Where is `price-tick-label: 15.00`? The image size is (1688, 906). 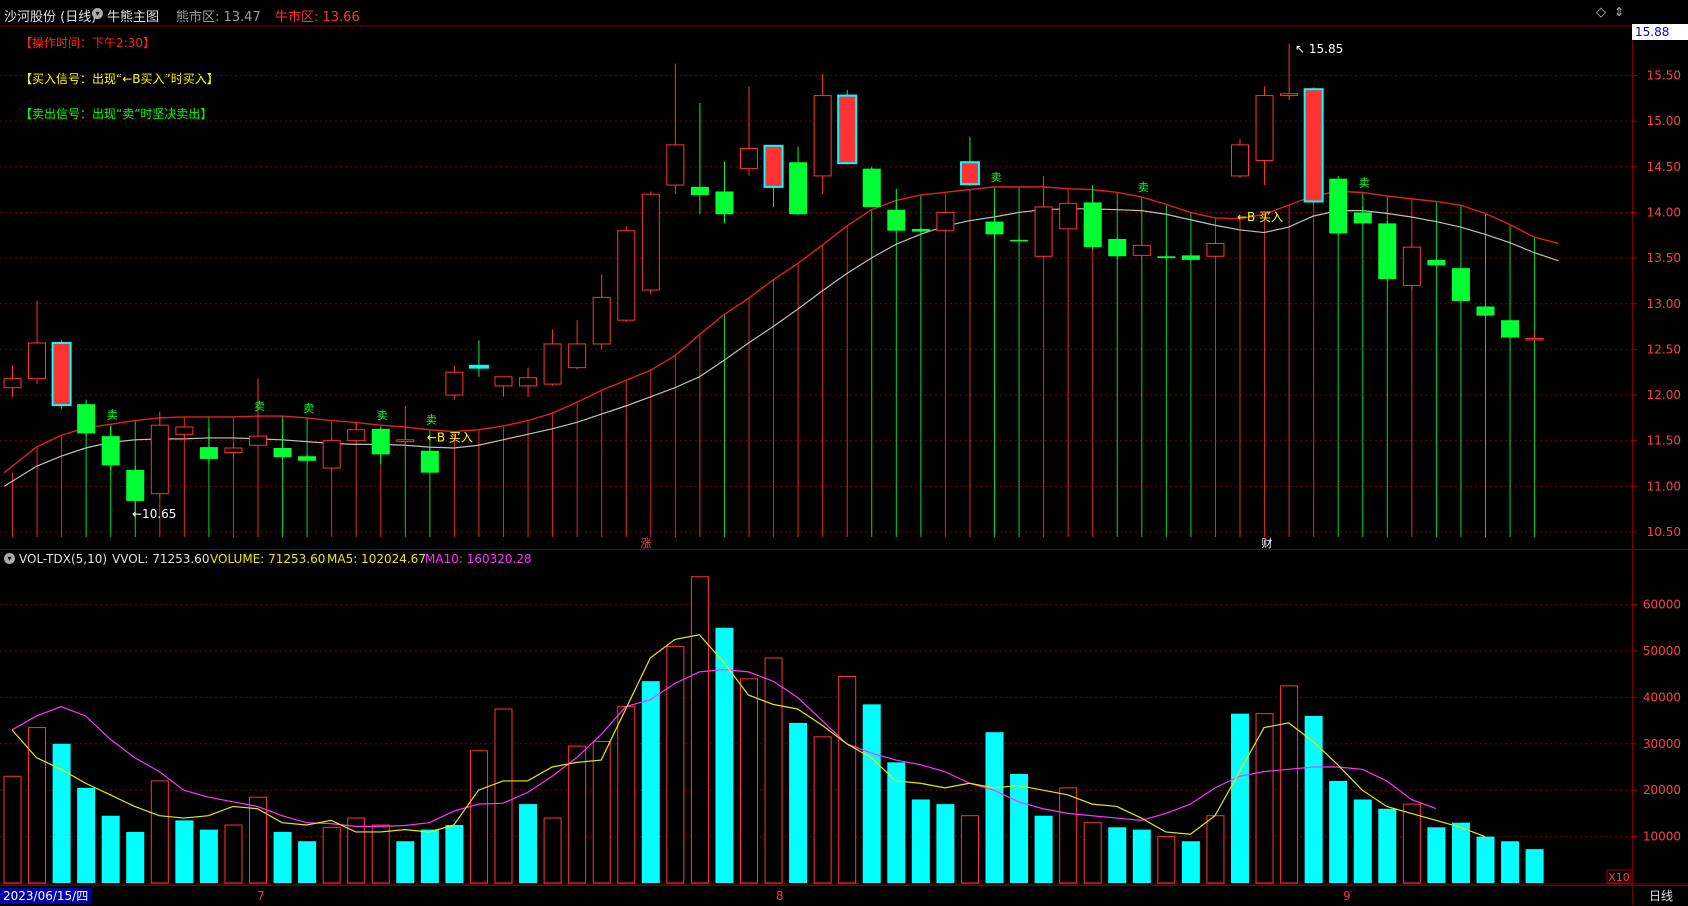 price-tick-label: 15.00 is located at coordinates (1664, 121).